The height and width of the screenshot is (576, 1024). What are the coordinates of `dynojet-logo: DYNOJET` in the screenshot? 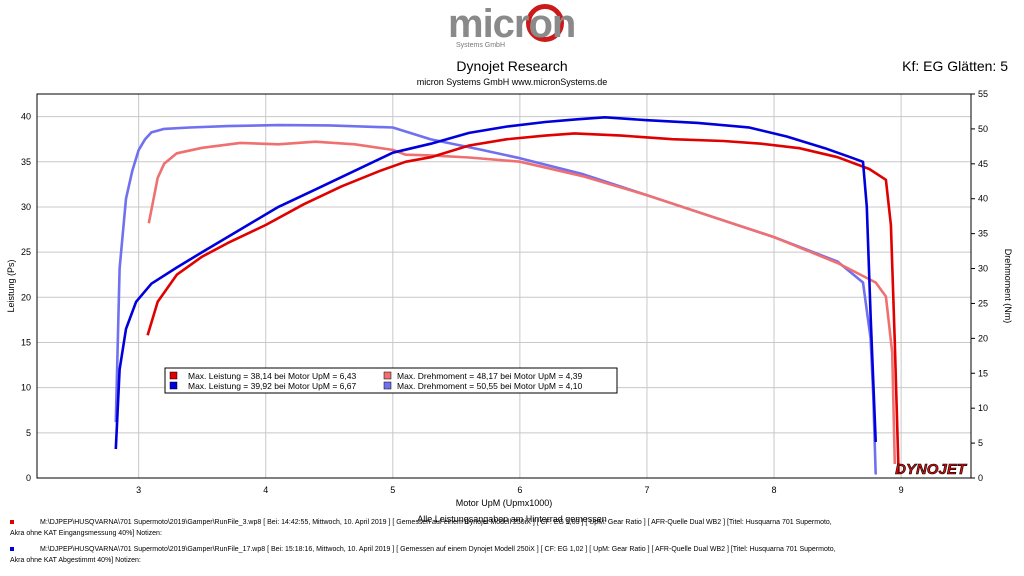 It's located at (931, 469).